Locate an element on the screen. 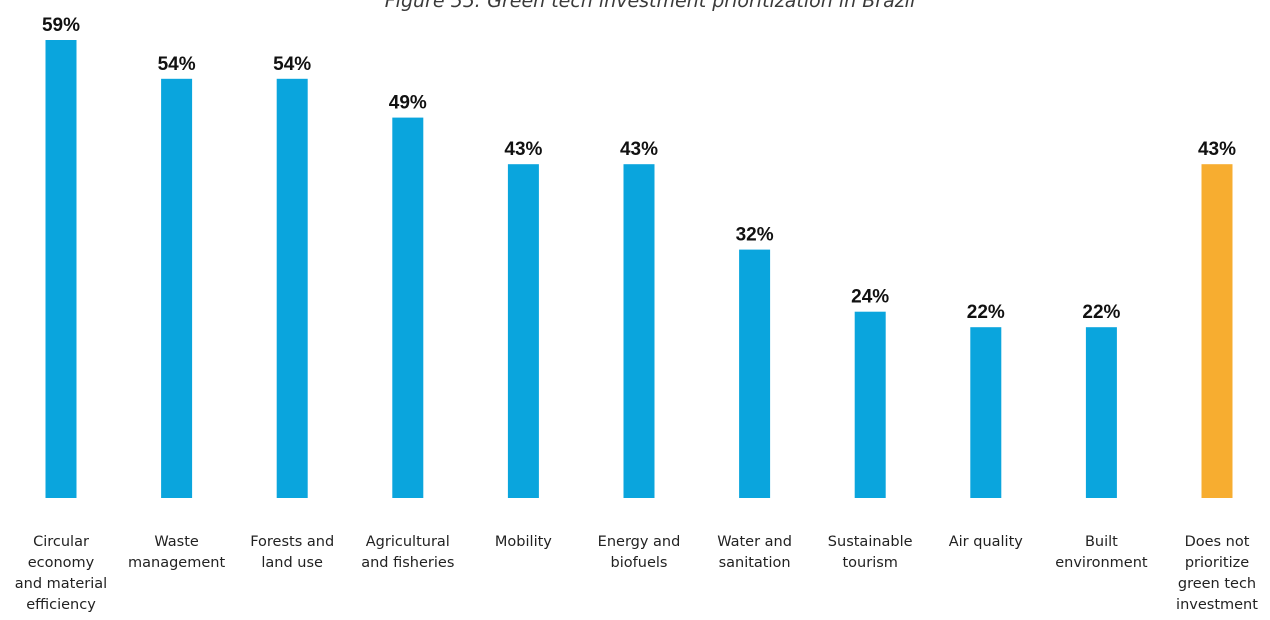 This screenshot has width=1270, height=620. category-label-1: Circular economy and material efficiency is located at coordinates (61, 573).